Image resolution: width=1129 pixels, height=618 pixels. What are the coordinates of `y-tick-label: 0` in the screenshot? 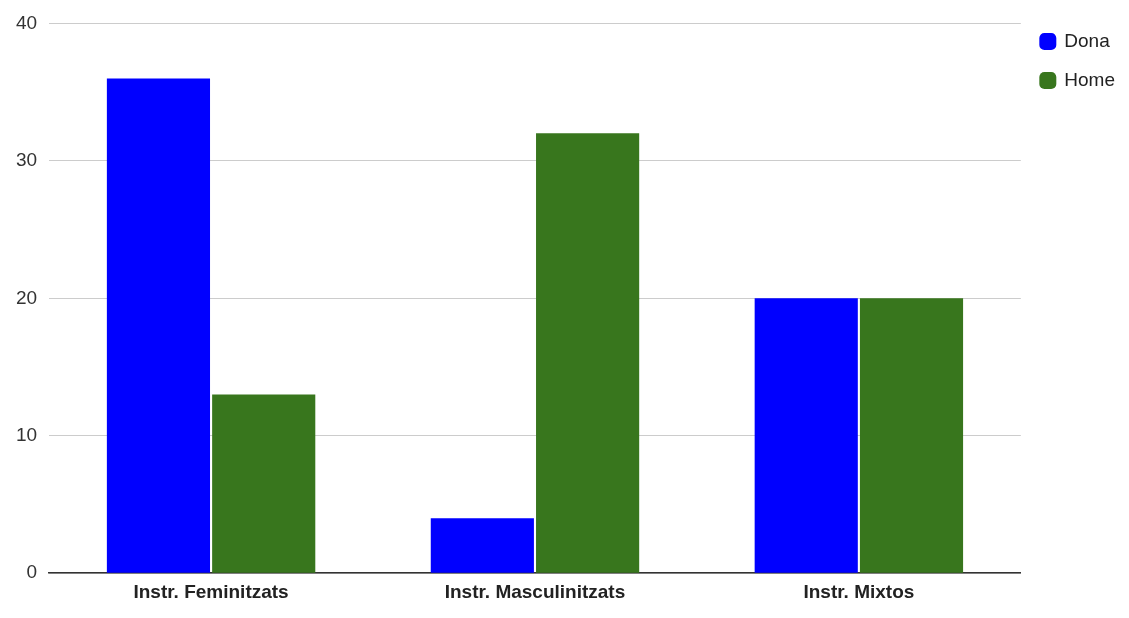 It's located at (32, 572).